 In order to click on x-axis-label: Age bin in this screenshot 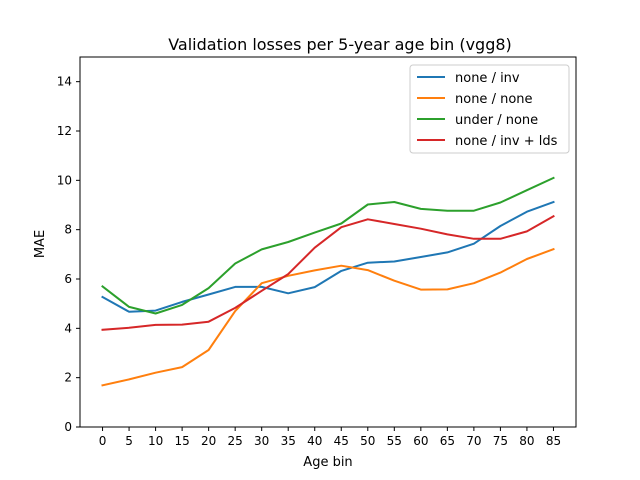, I will do `click(327, 462)`.